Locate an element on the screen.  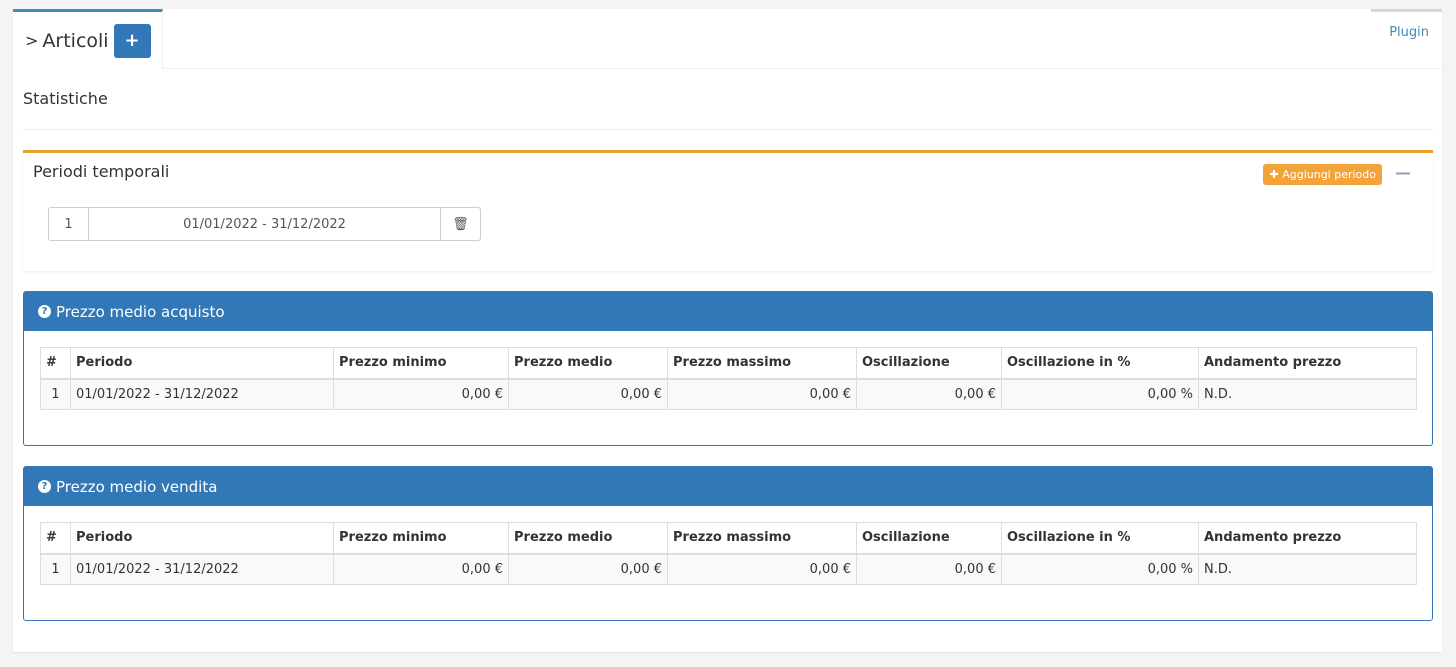
vendita-title: Prezzo medio vendita is located at coordinates (137, 486).